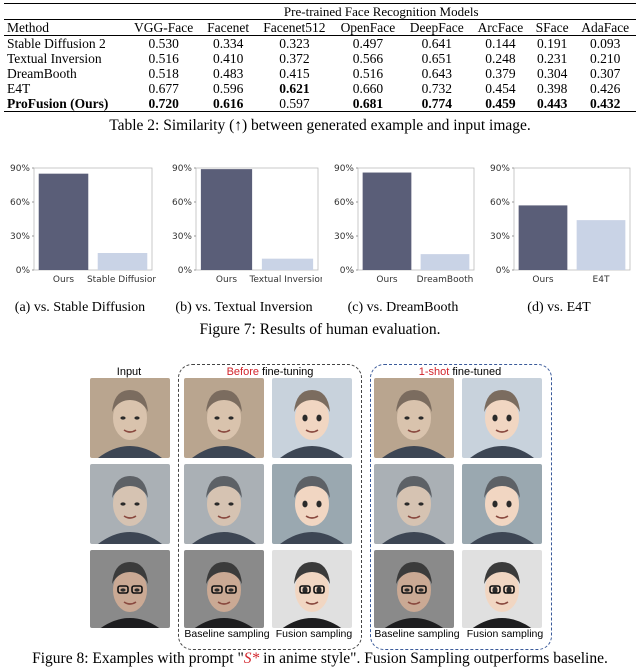 The height and width of the screenshot is (669, 640). What do you see at coordinates (129, 372) in the screenshot?
I see `input-title: Input` at bounding box center [129, 372].